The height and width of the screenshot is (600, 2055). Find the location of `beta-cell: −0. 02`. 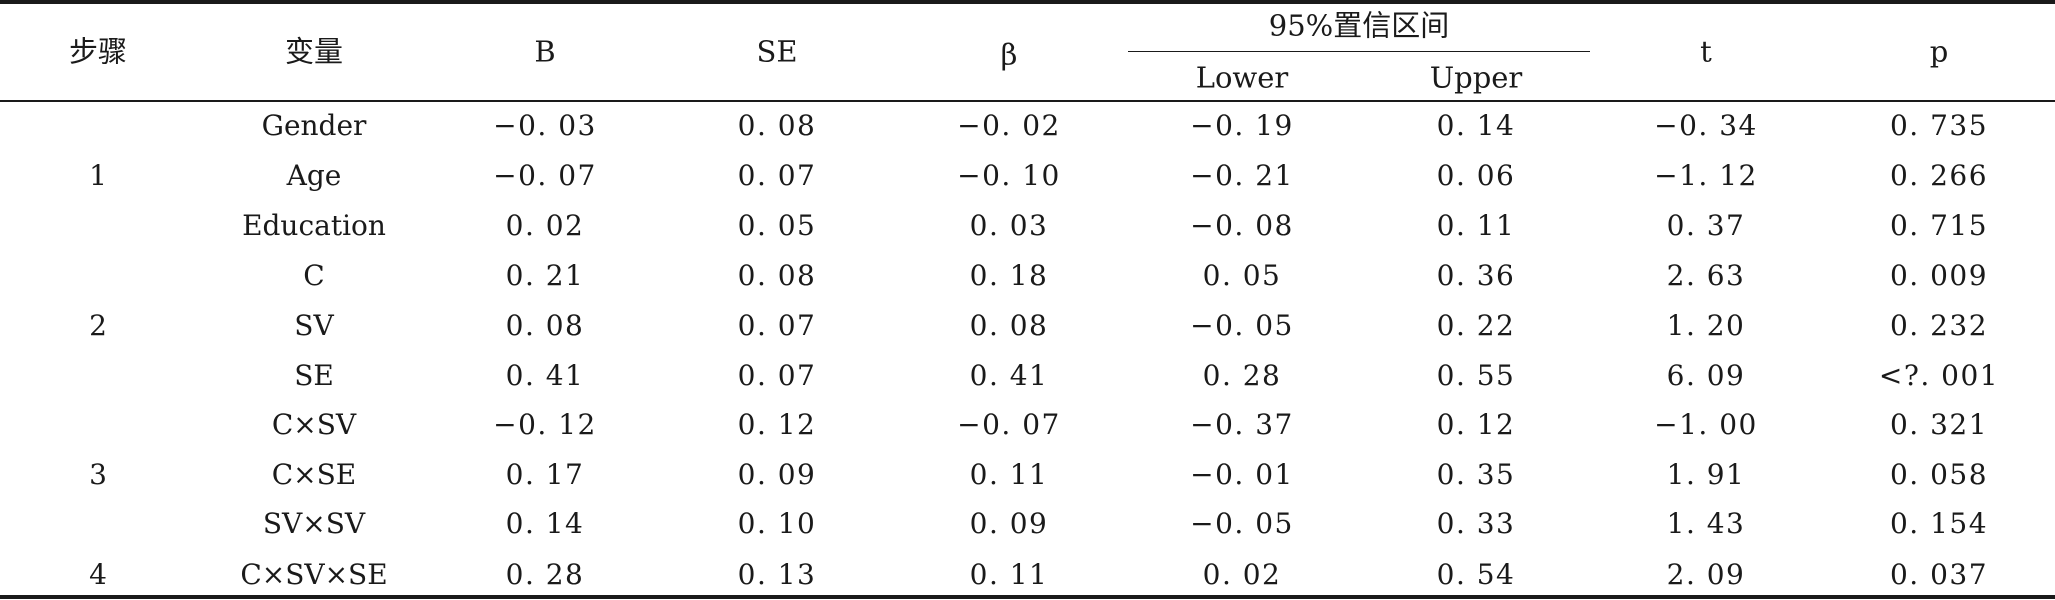

beta-cell: −0. 02 is located at coordinates (1009, 125).